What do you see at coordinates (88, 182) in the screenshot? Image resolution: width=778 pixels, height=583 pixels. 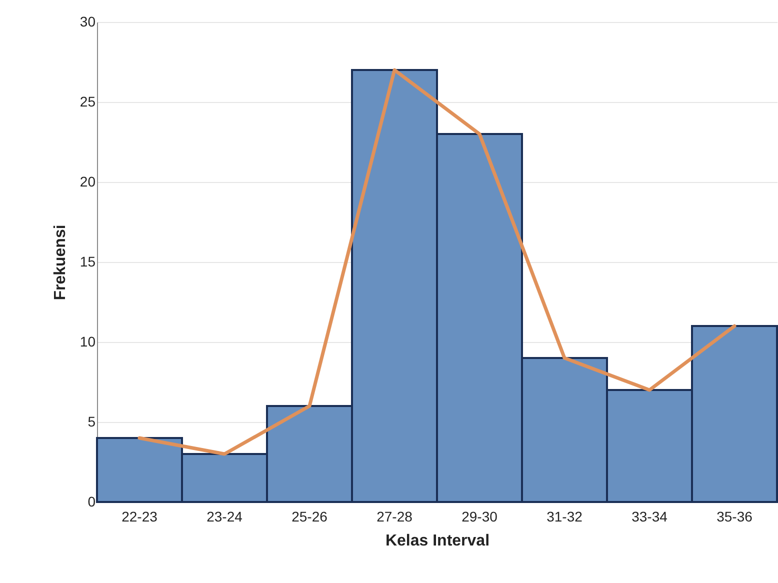 I see `y-tick-label: 20` at bounding box center [88, 182].